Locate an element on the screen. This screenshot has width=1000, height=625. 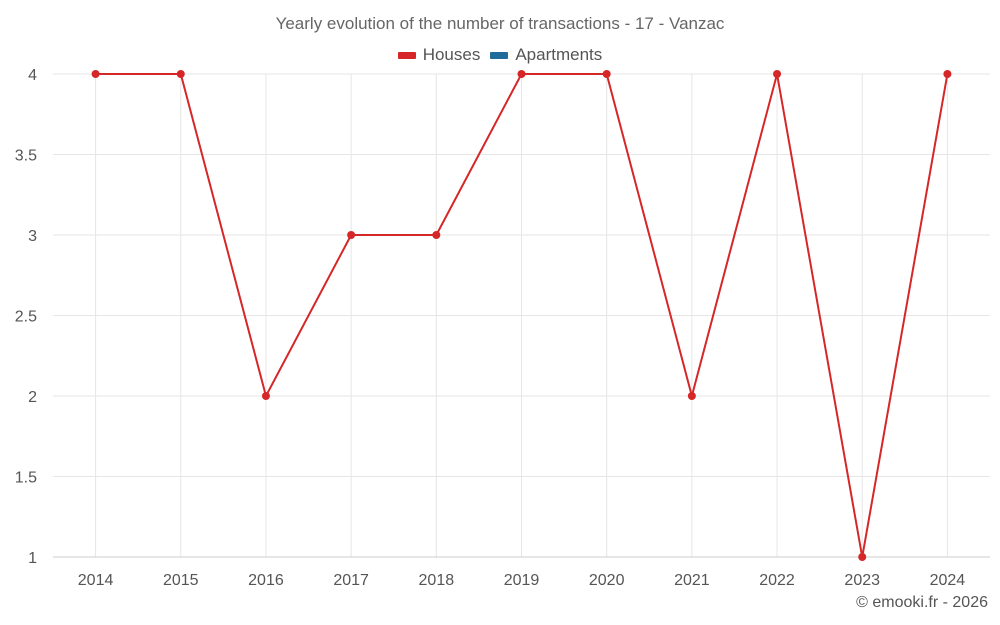
credit-text: © emooki.fr - 2026 is located at coordinates (922, 602).